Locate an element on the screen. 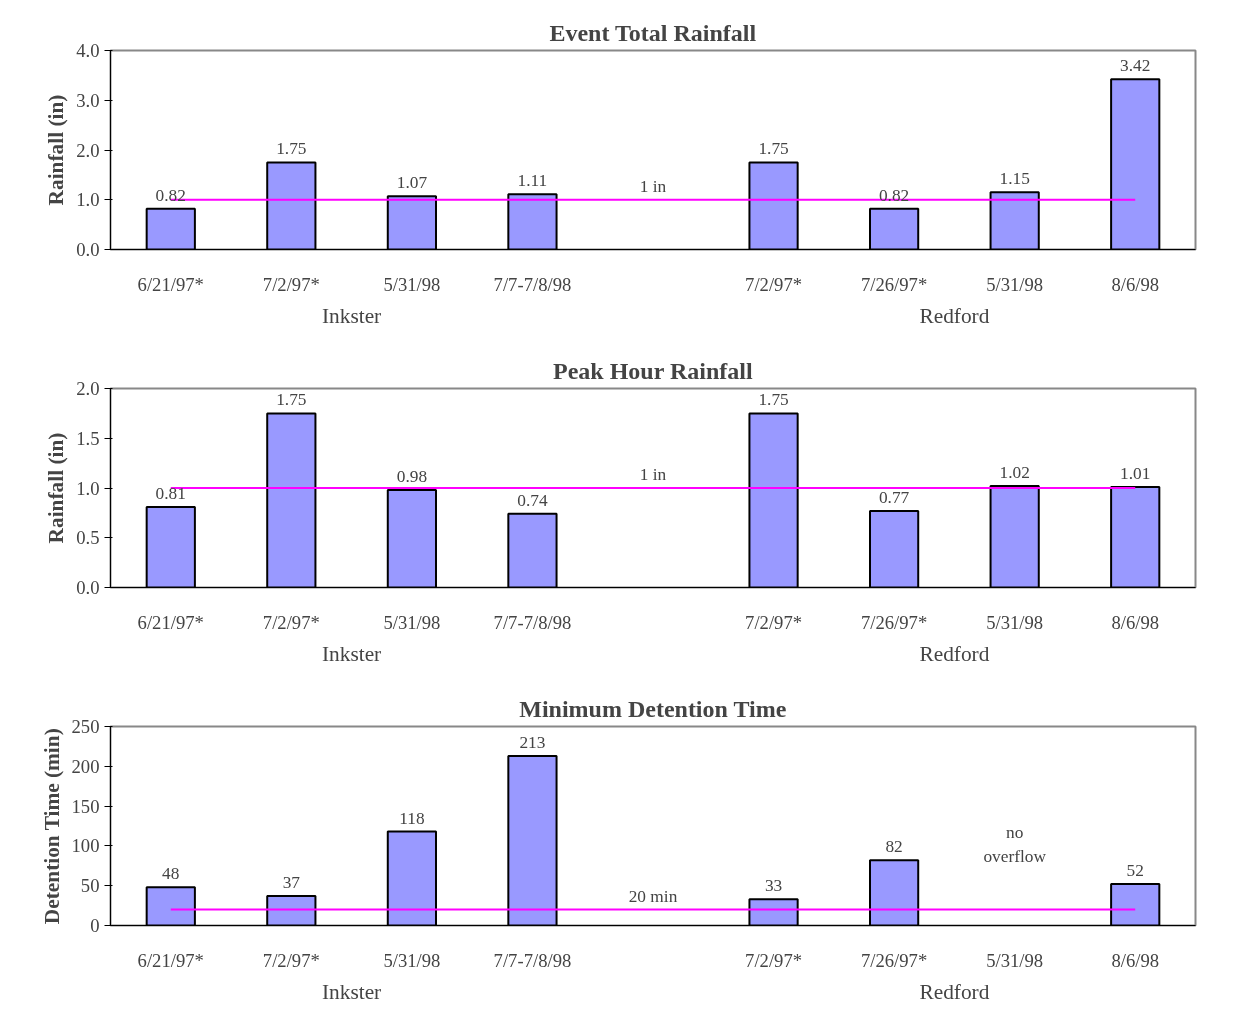  data-label: 82 is located at coordinates (894, 847).